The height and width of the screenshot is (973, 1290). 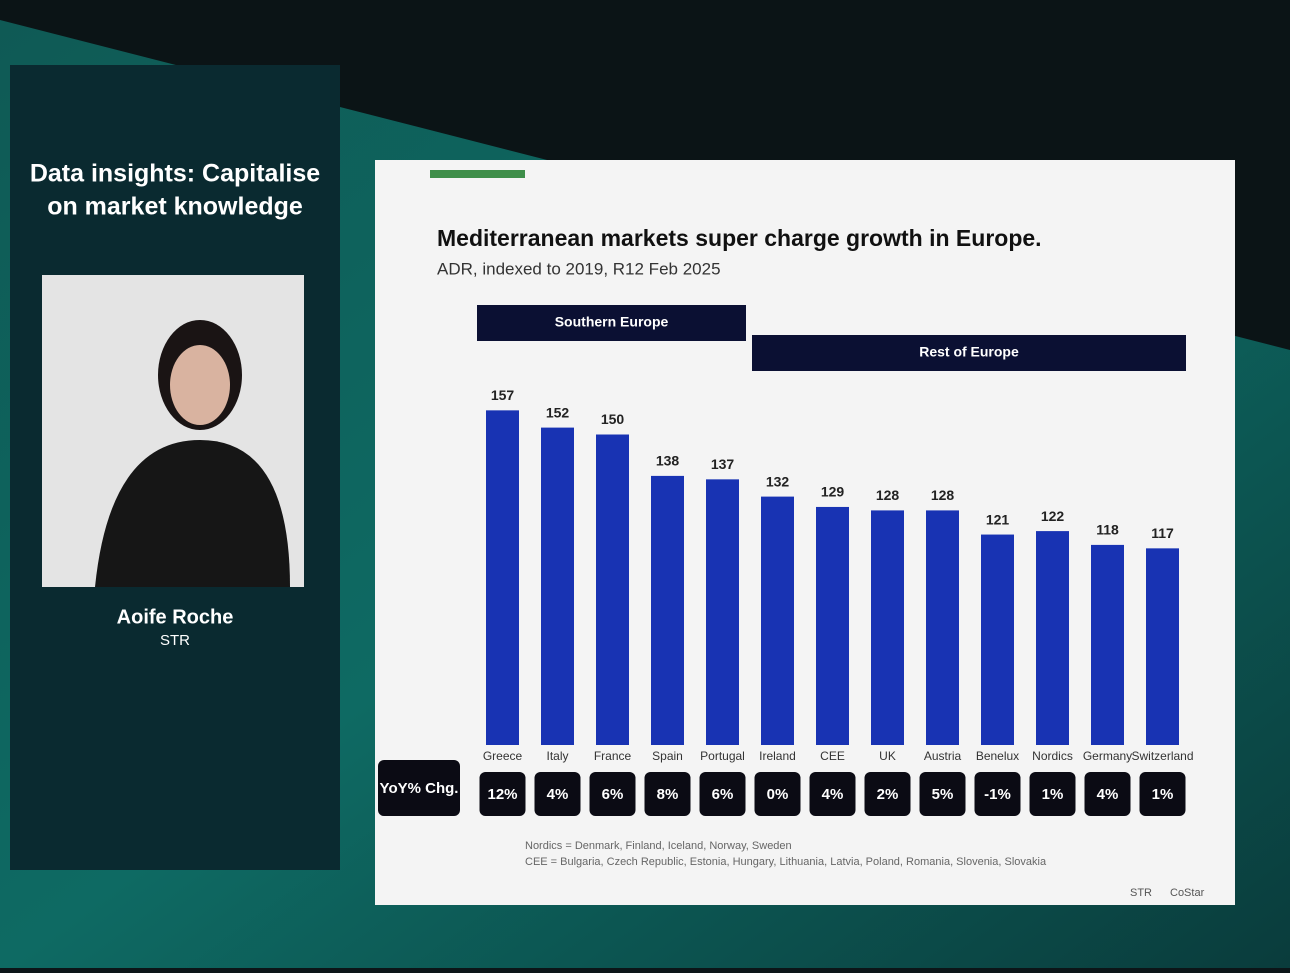 What do you see at coordinates (1107, 530) in the screenshot?
I see `value-label: 118` at bounding box center [1107, 530].